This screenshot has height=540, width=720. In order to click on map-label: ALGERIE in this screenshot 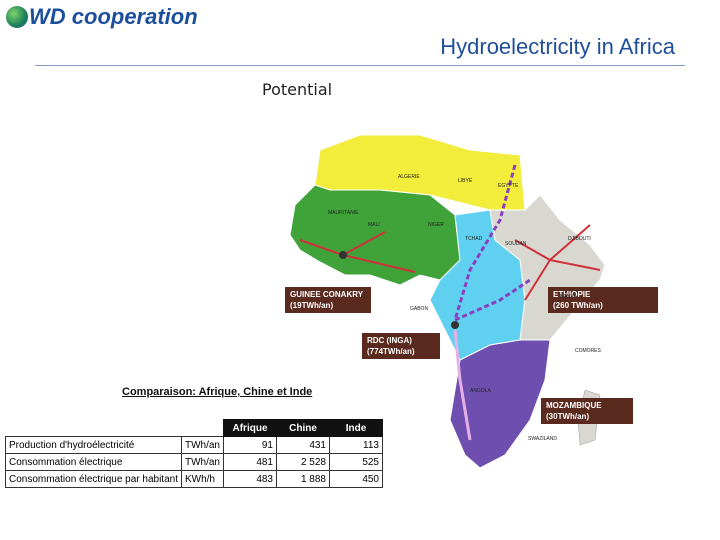, I will do `click(409, 177)`.